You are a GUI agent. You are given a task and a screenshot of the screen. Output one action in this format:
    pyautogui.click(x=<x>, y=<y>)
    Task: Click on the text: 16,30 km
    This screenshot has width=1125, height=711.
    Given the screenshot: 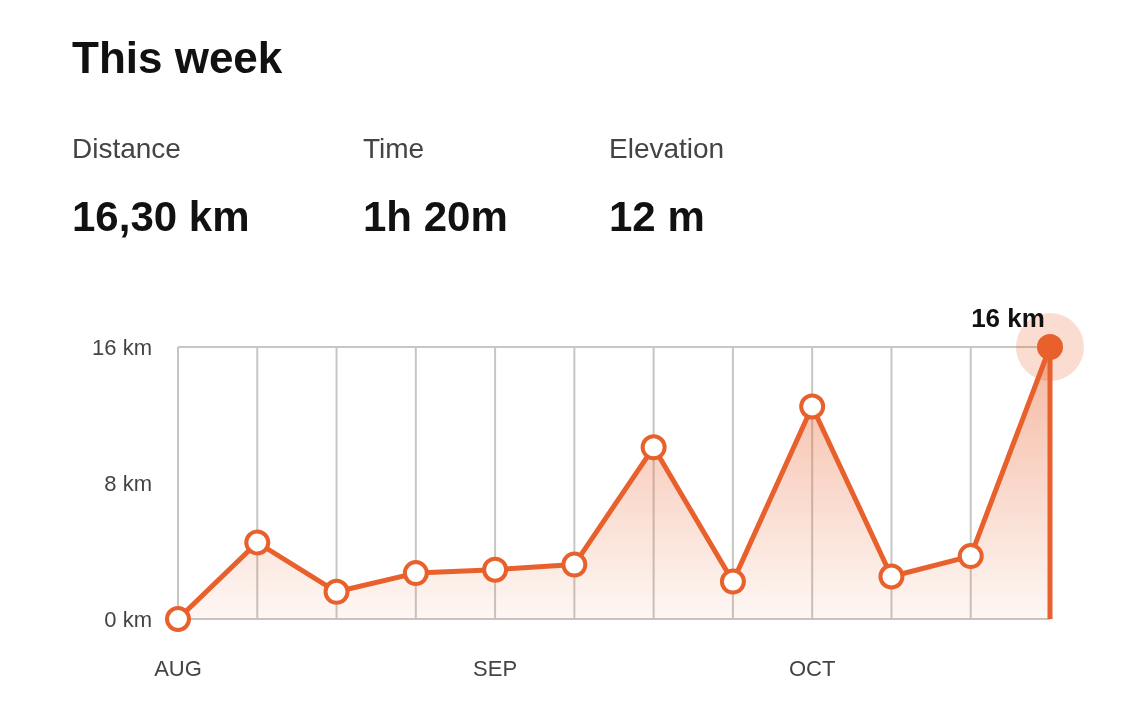 What is the action you would take?
    pyautogui.click(x=161, y=216)
    